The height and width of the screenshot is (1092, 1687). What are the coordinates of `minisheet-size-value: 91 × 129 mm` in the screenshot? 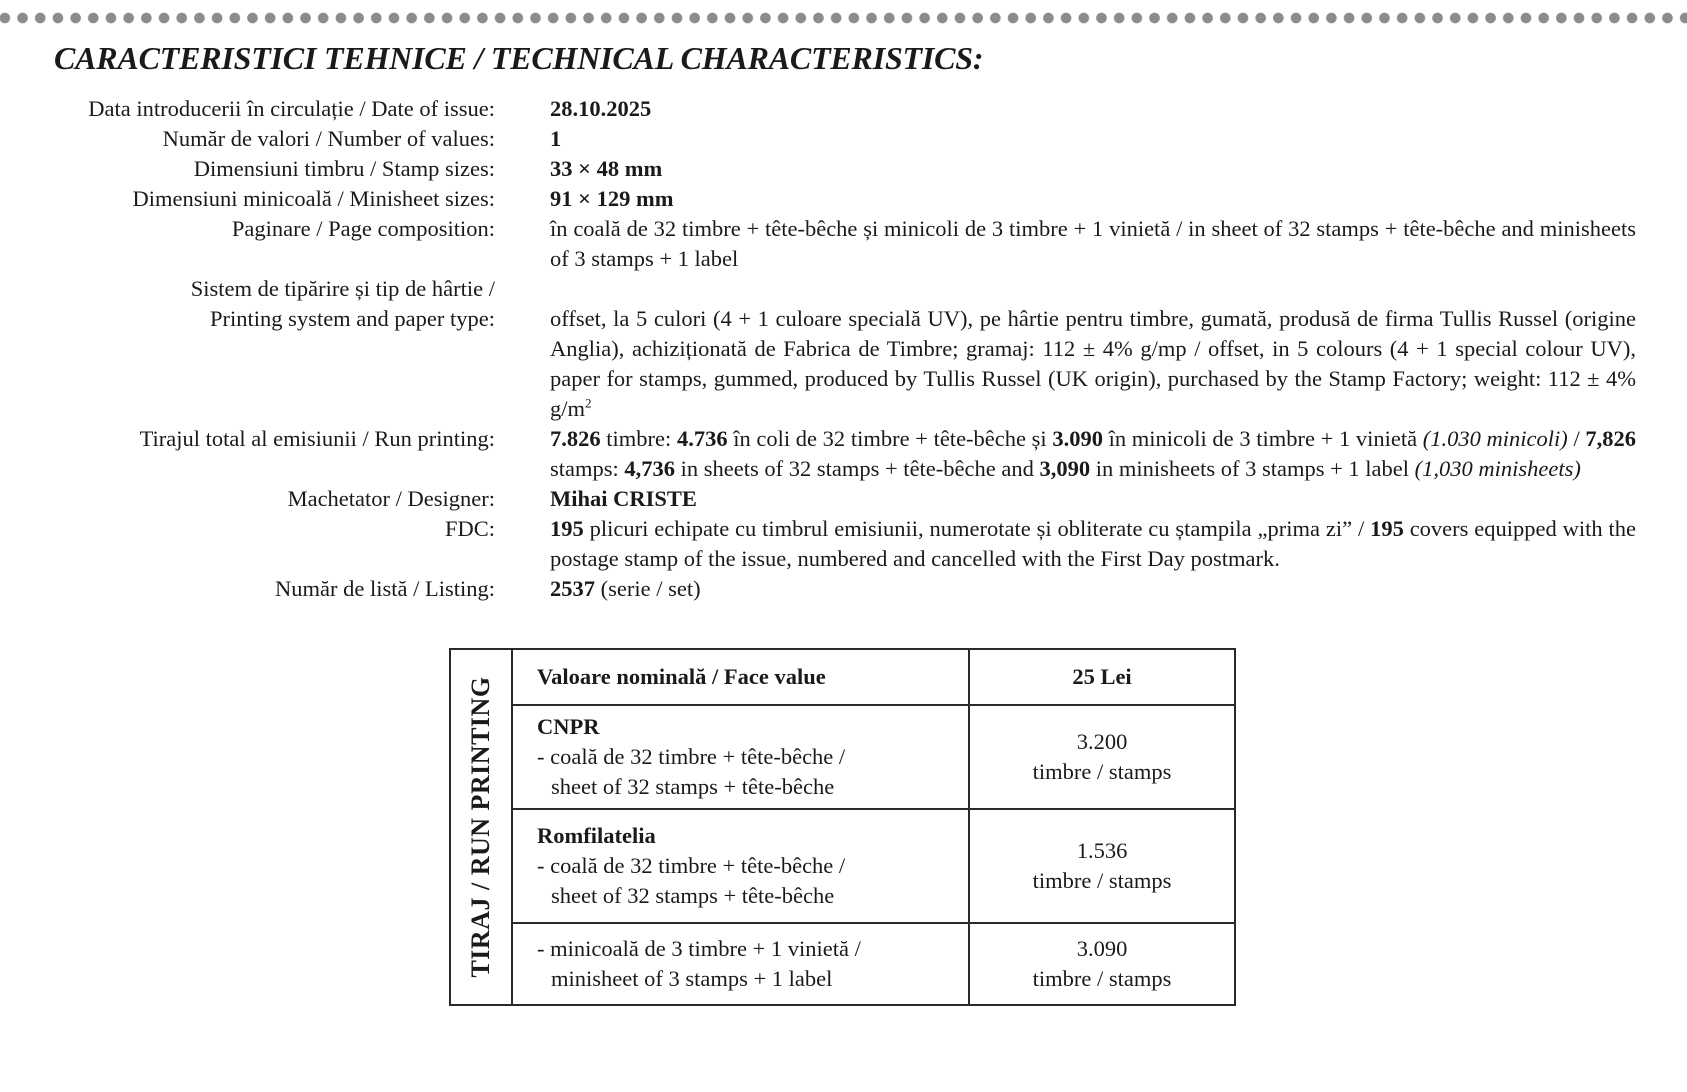 It's located at (612, 198).